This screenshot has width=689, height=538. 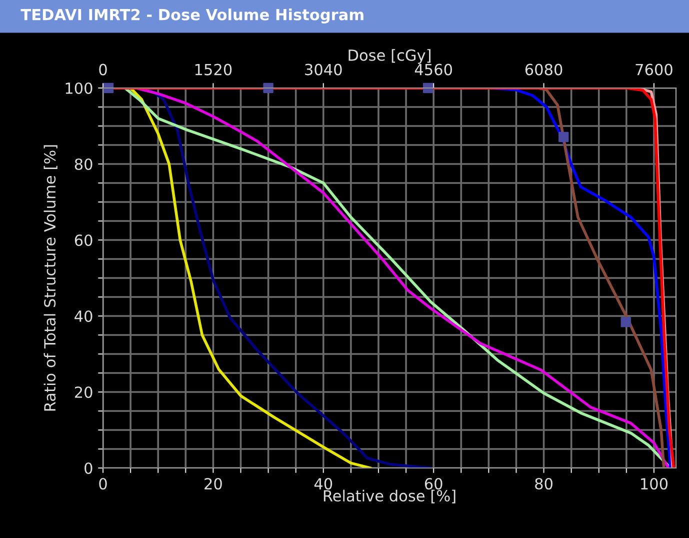 What do you see at coordinates (83, 240) in the screenshot?
I see `y-tick-label: 60` at bounding box center [83, 240].